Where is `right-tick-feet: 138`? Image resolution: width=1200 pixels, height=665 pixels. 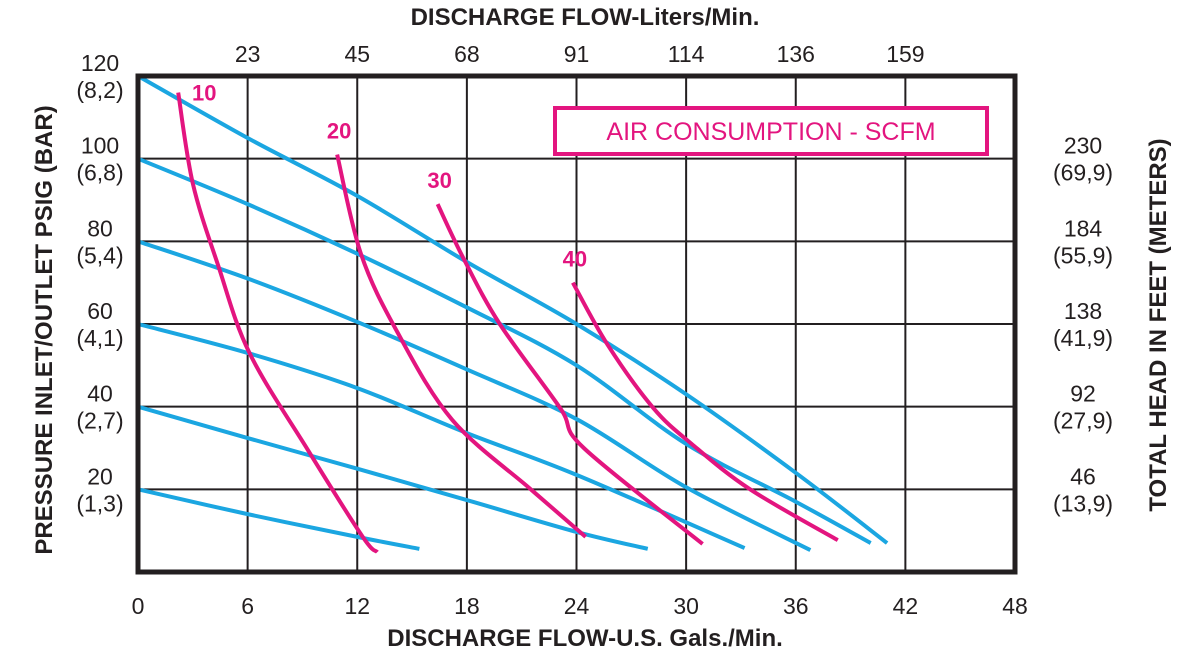
right-tick-feet: 138 is located at coordinates (1083, 311).